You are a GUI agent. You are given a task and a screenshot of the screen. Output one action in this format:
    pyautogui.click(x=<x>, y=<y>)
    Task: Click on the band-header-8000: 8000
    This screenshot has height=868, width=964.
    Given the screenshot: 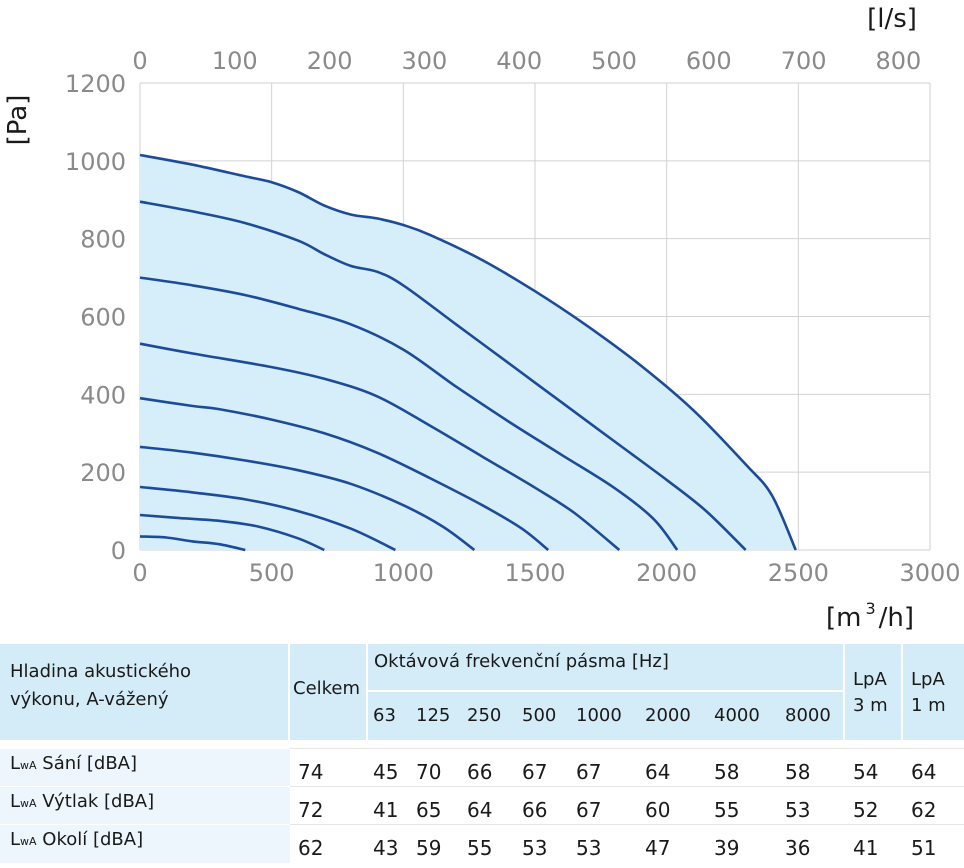 What is the action you would take?
    pyautogui.click(x=808, y=715)
    